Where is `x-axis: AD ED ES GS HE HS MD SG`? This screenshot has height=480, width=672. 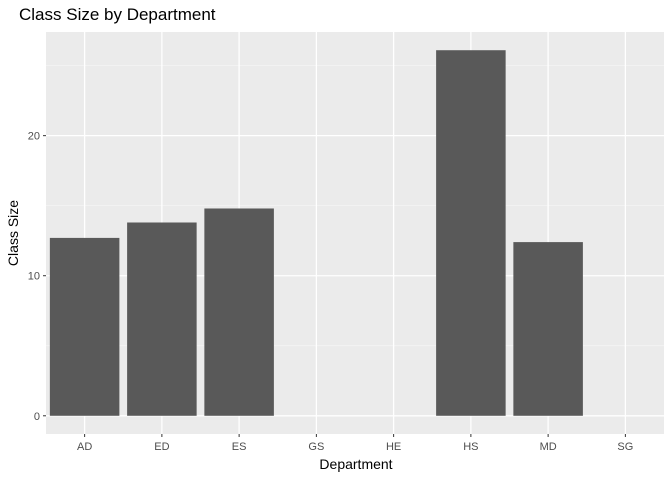 x-axis: AD ED ES GS HE HS MD SG is located at coordinates (355, 443).